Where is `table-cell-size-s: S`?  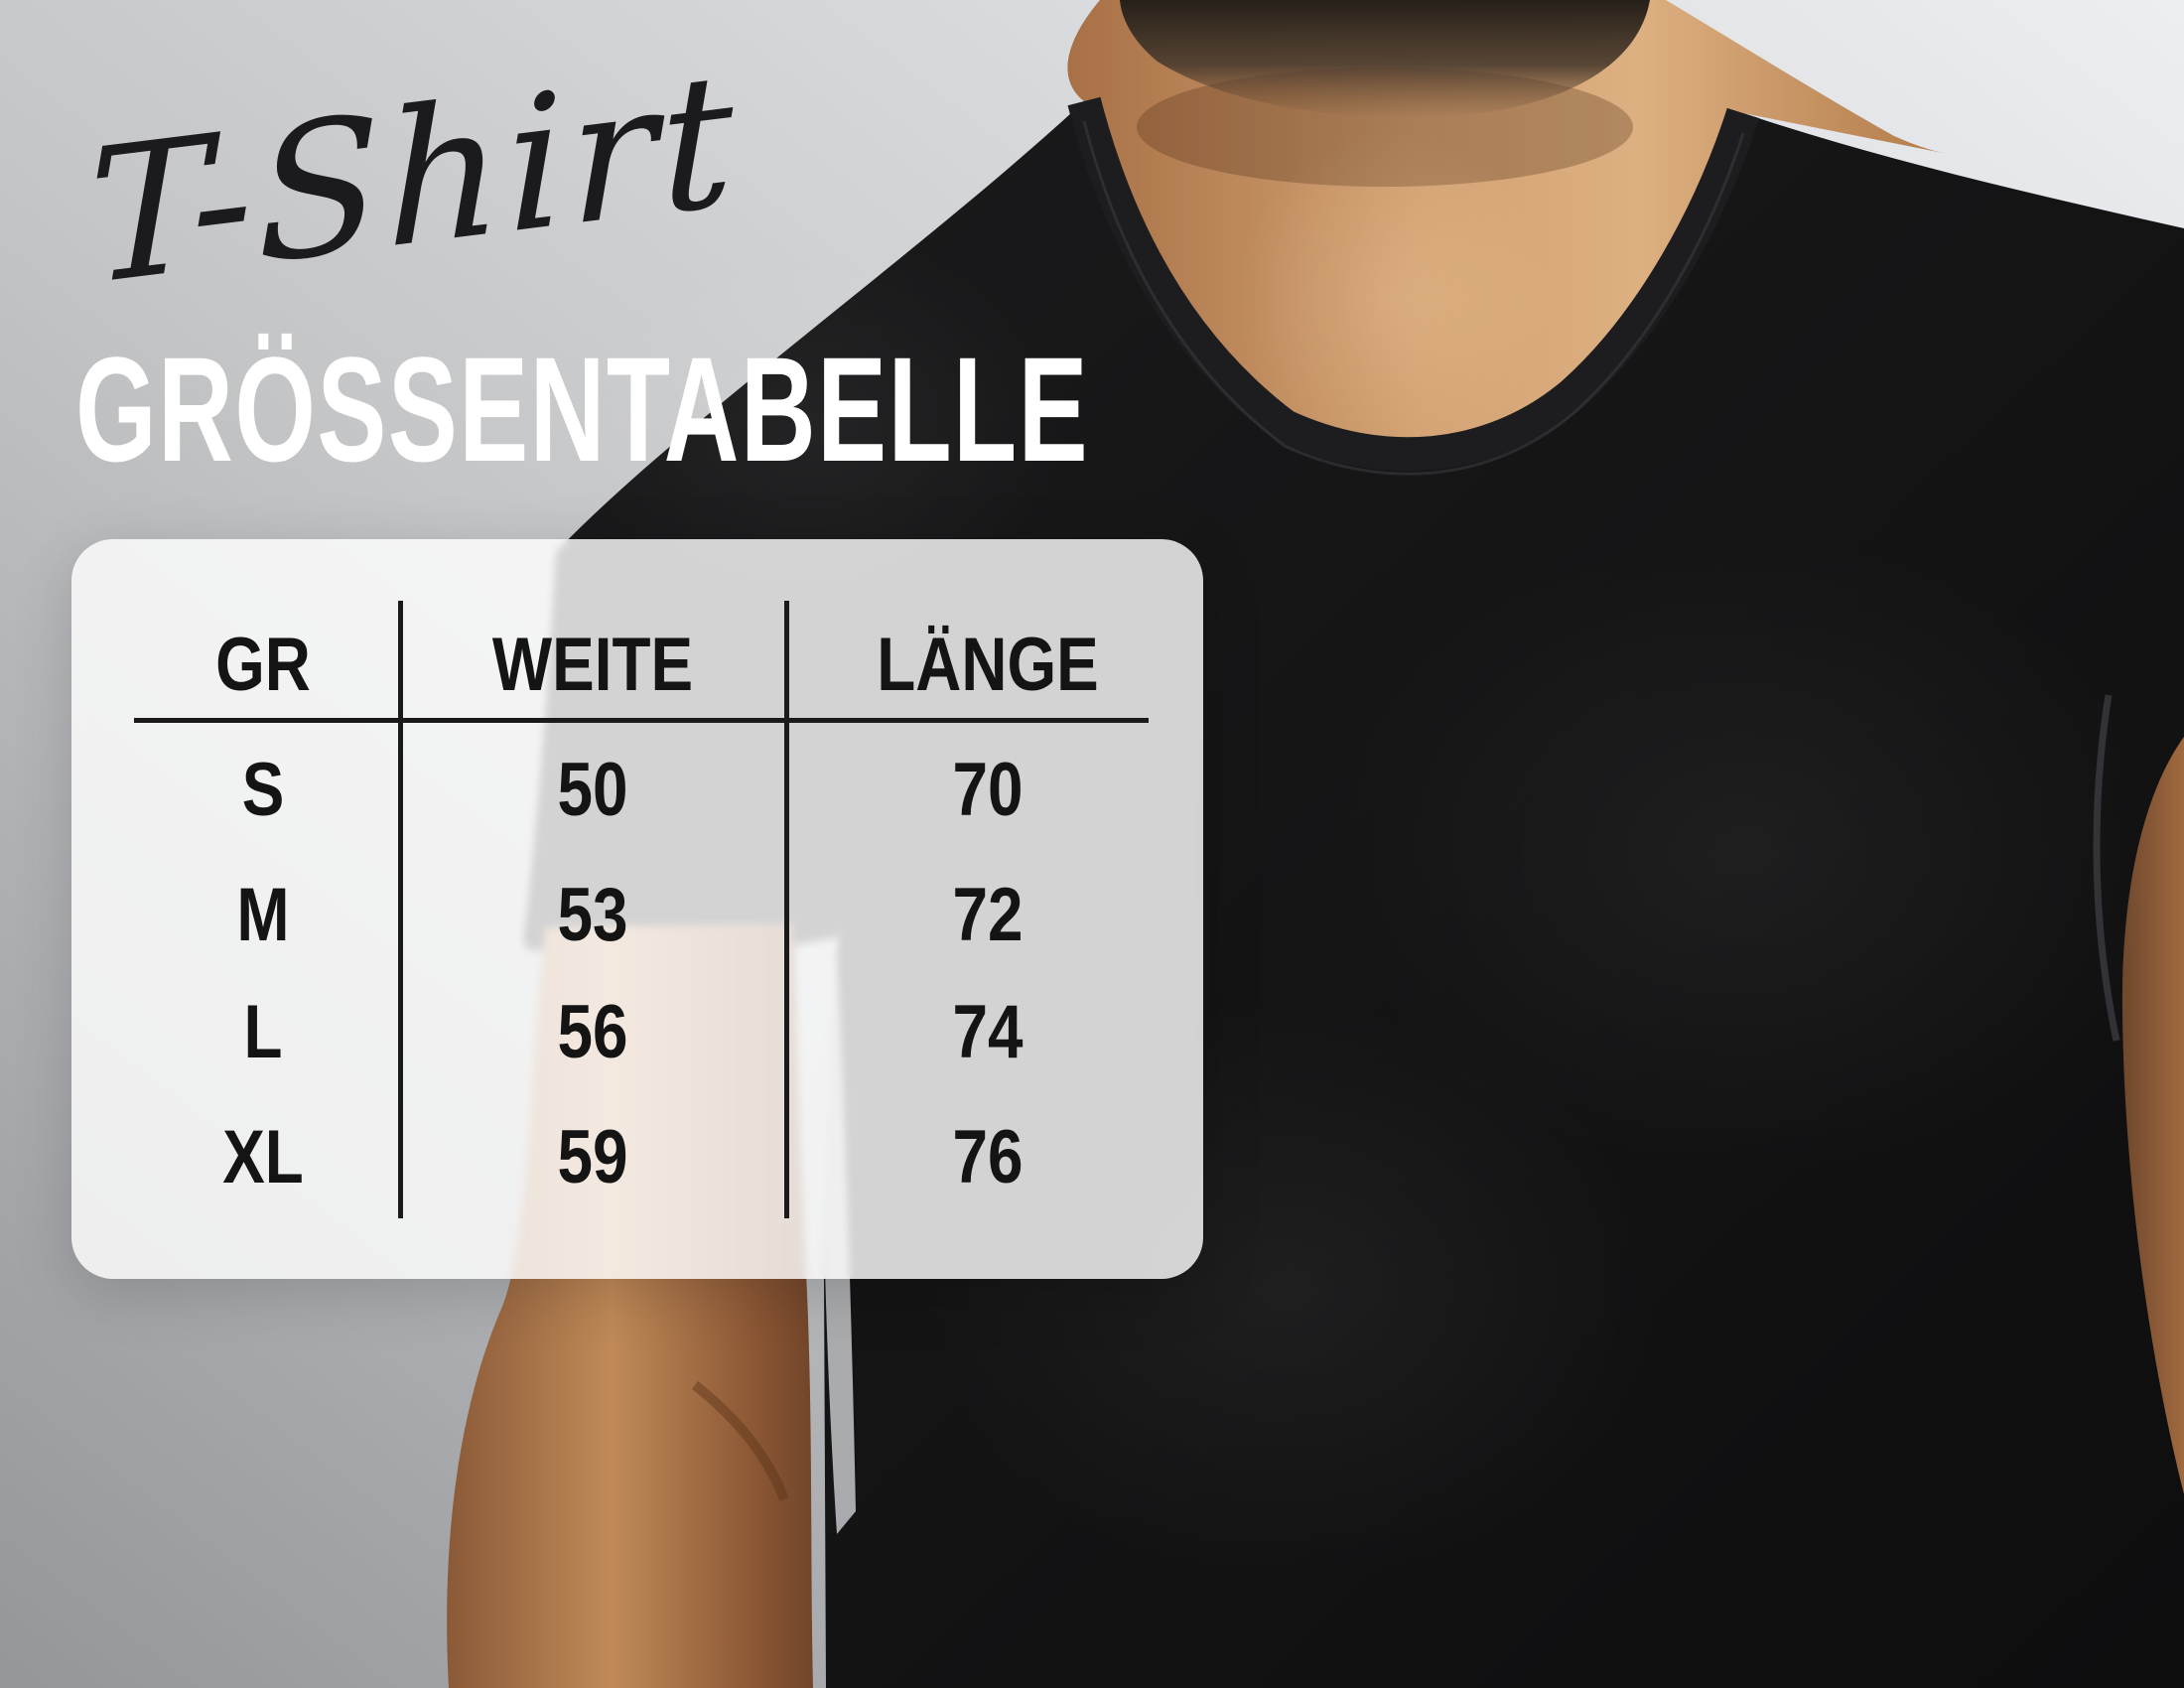
table-cell-size-s: S is located at coordinates (263, 790).